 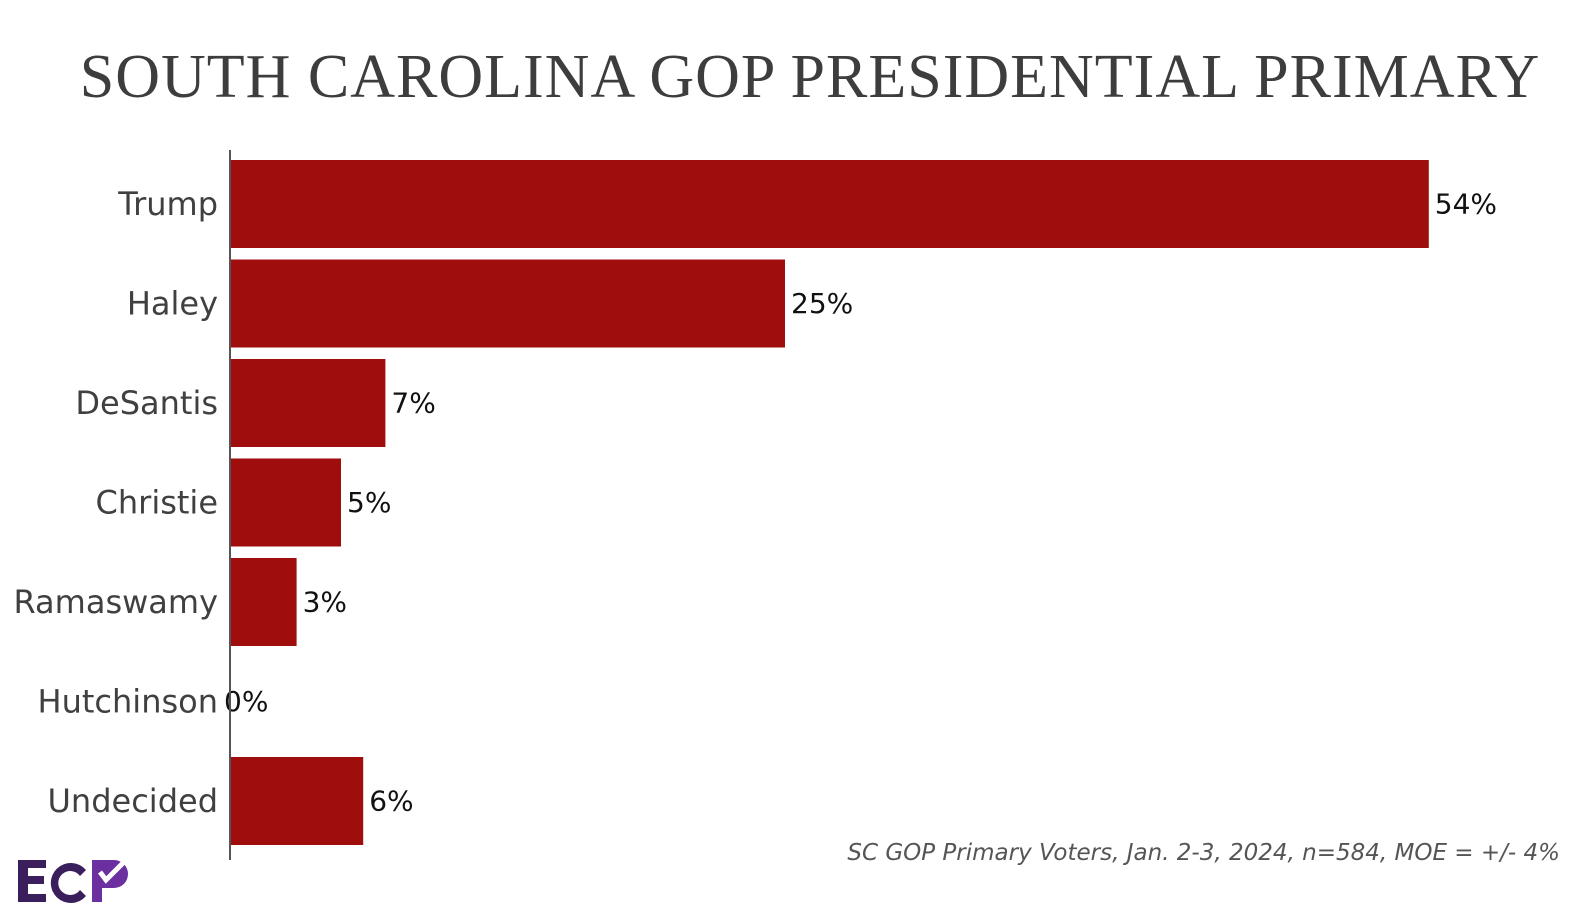 I want to click on bar-christie, so click(x=285, y=502).